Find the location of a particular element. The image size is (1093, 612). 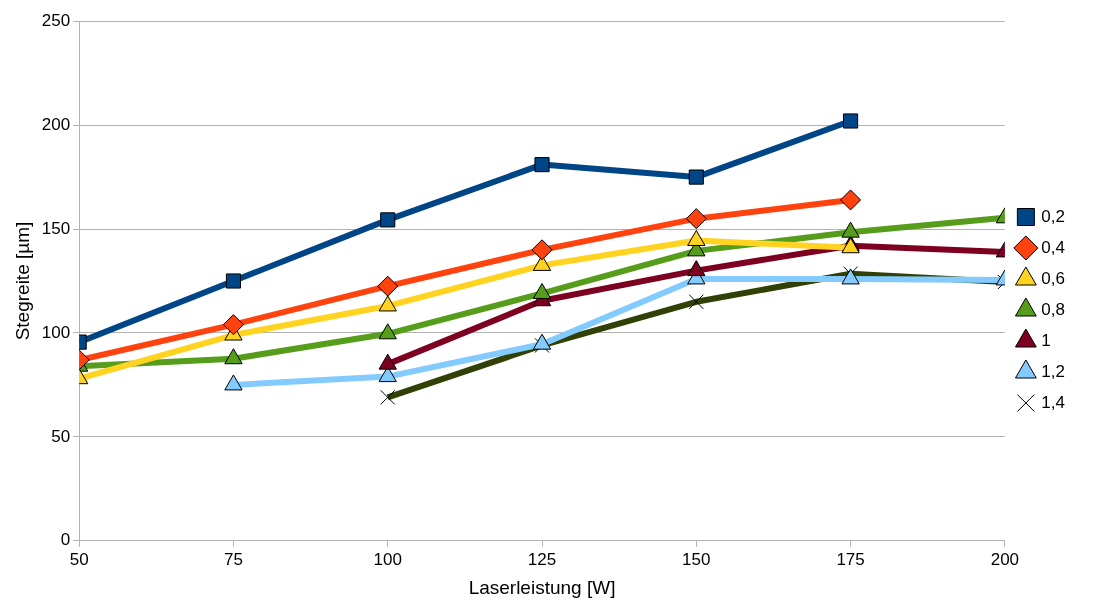

y-tick-label: 100 is located at coordinates (56, 332).